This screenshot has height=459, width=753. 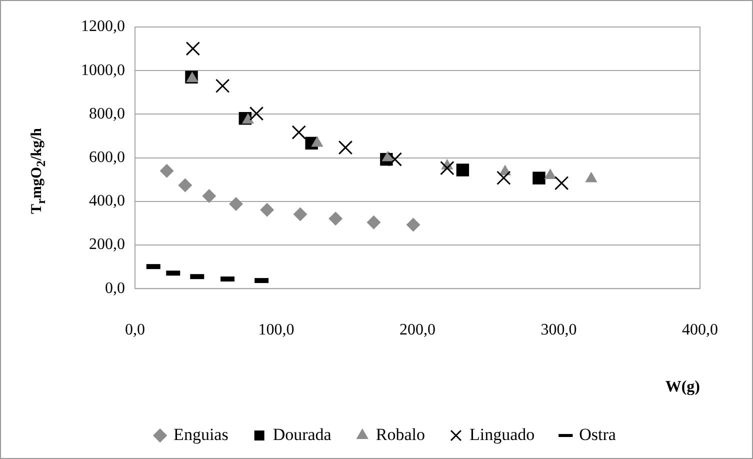 I want to click on legend-label: Linguado, so click(x=502, y=434).